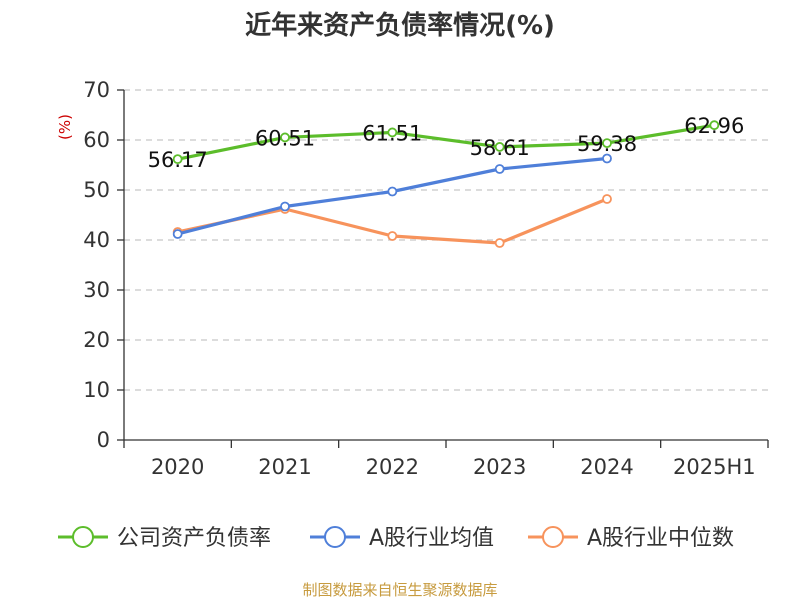 The height and width of the screenshot is (600, 800). Describe the element at coordinates (65, 127) in the screenshot. I see `y-axis-unit-label: (%)` at that location.